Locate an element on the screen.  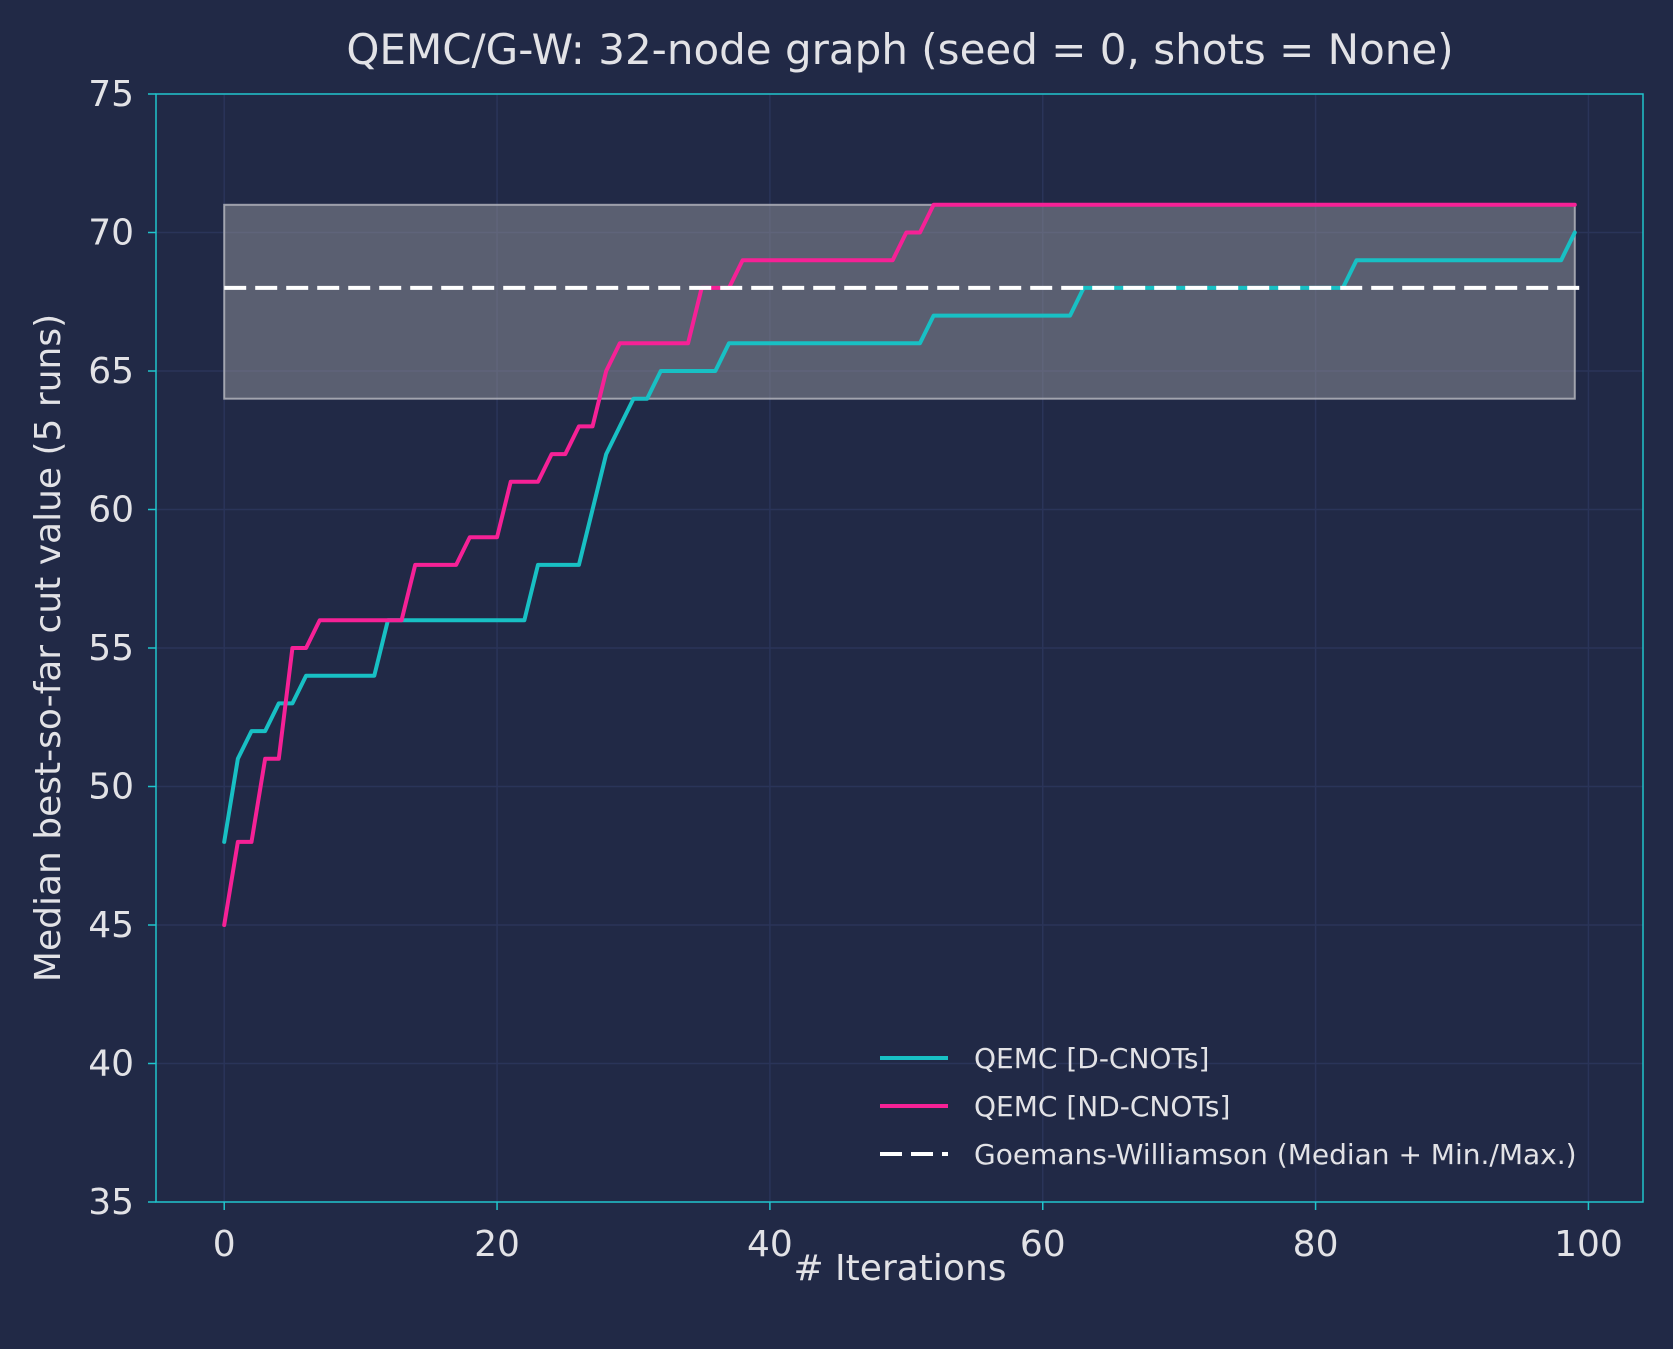
legend-item-d-cnots: QEMC [D-CNOTs] is located at coordinates (1044, 1058).